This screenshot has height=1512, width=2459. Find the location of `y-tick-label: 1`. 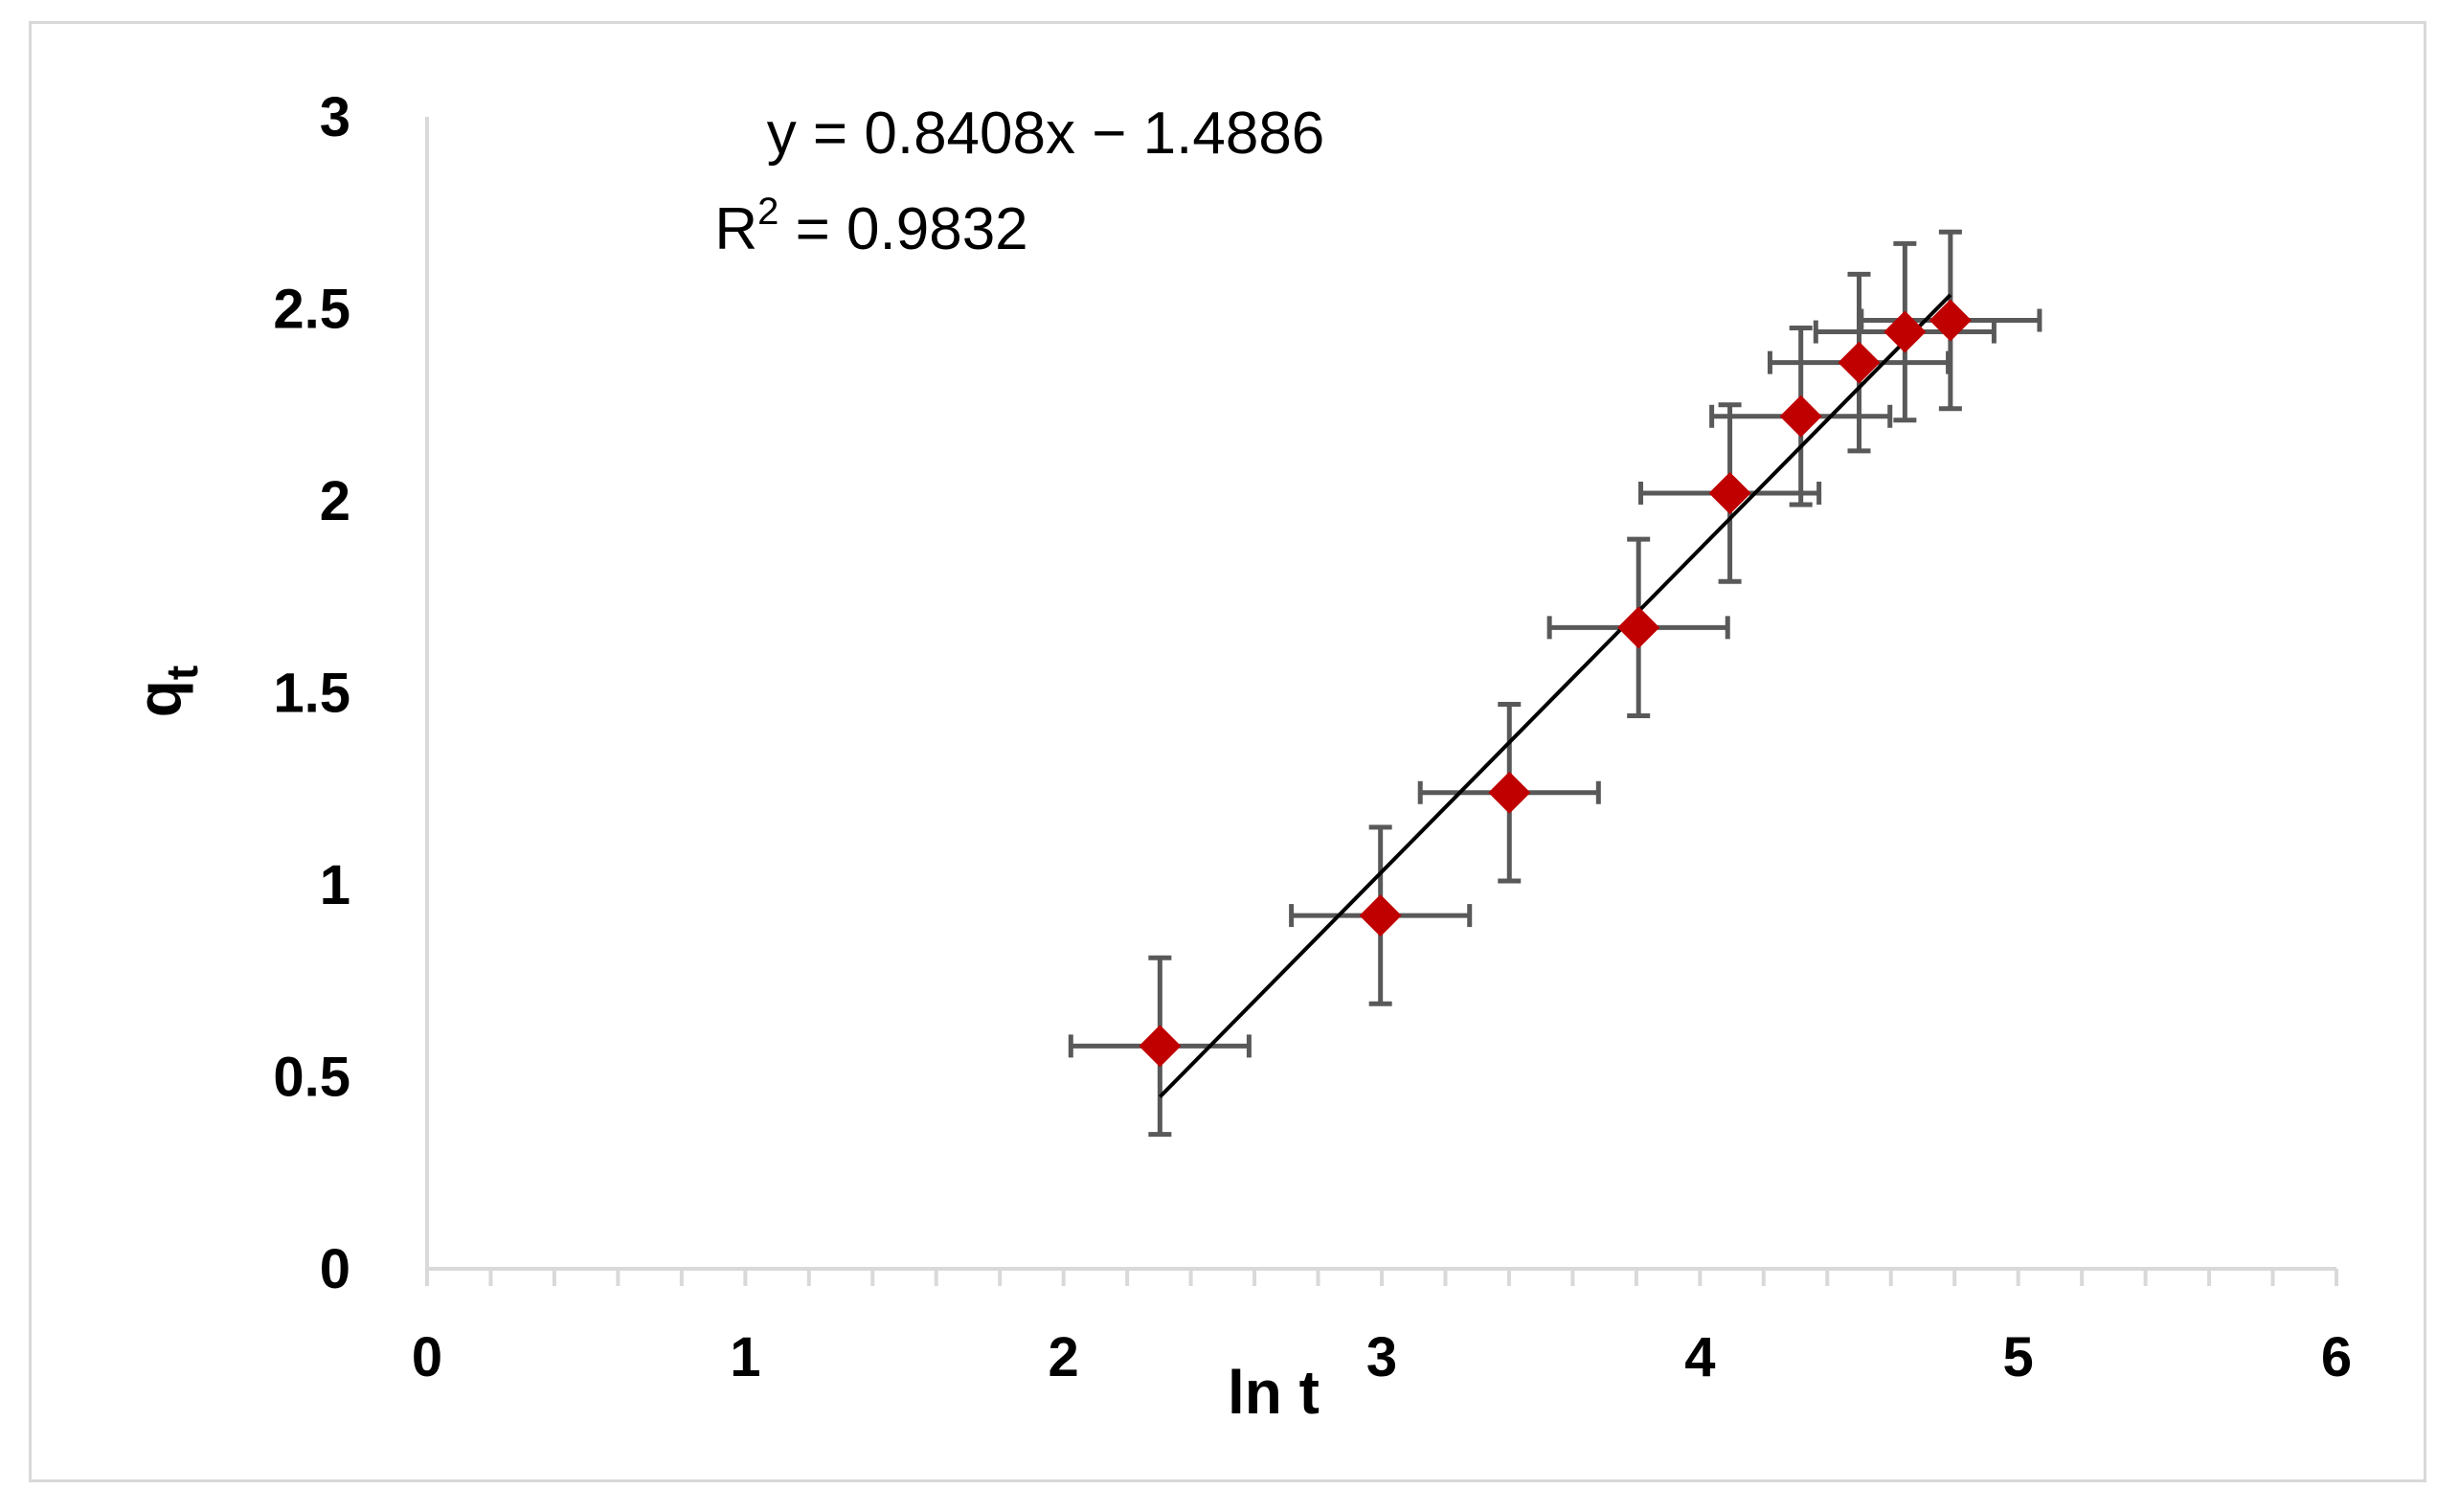

y-tick-label: 1 is located at coordinates (335, 885).